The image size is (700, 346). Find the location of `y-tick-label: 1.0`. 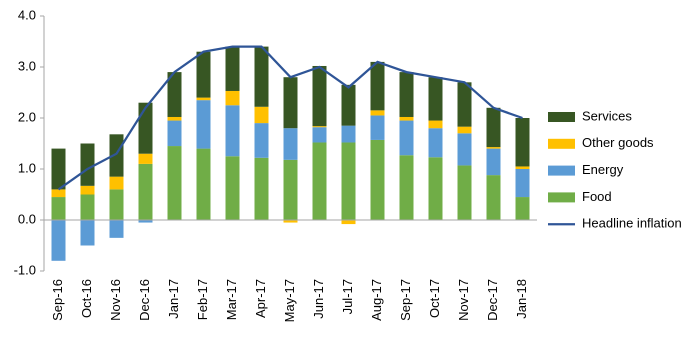

y-tick-label: 1.0 is located at coordinates (27, 167).